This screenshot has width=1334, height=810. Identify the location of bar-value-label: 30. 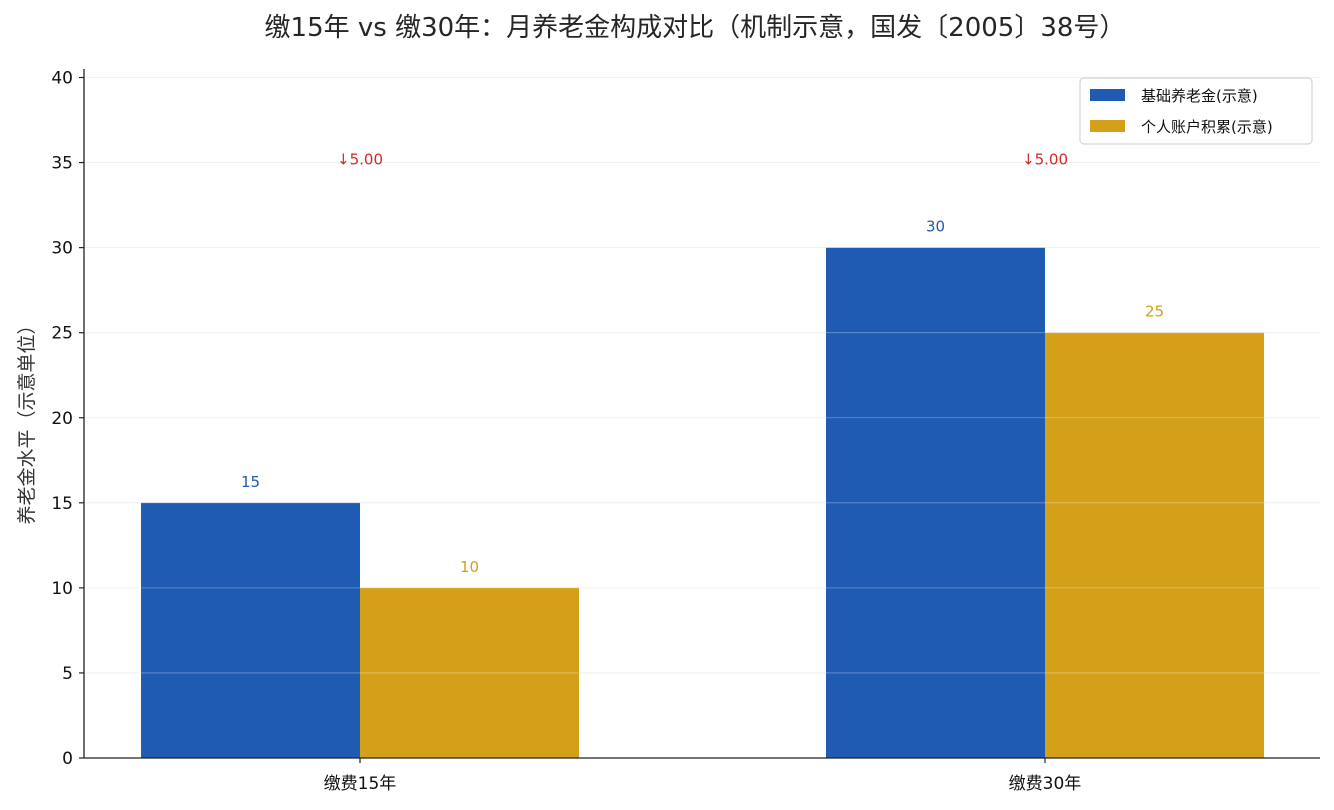
(935, 227).